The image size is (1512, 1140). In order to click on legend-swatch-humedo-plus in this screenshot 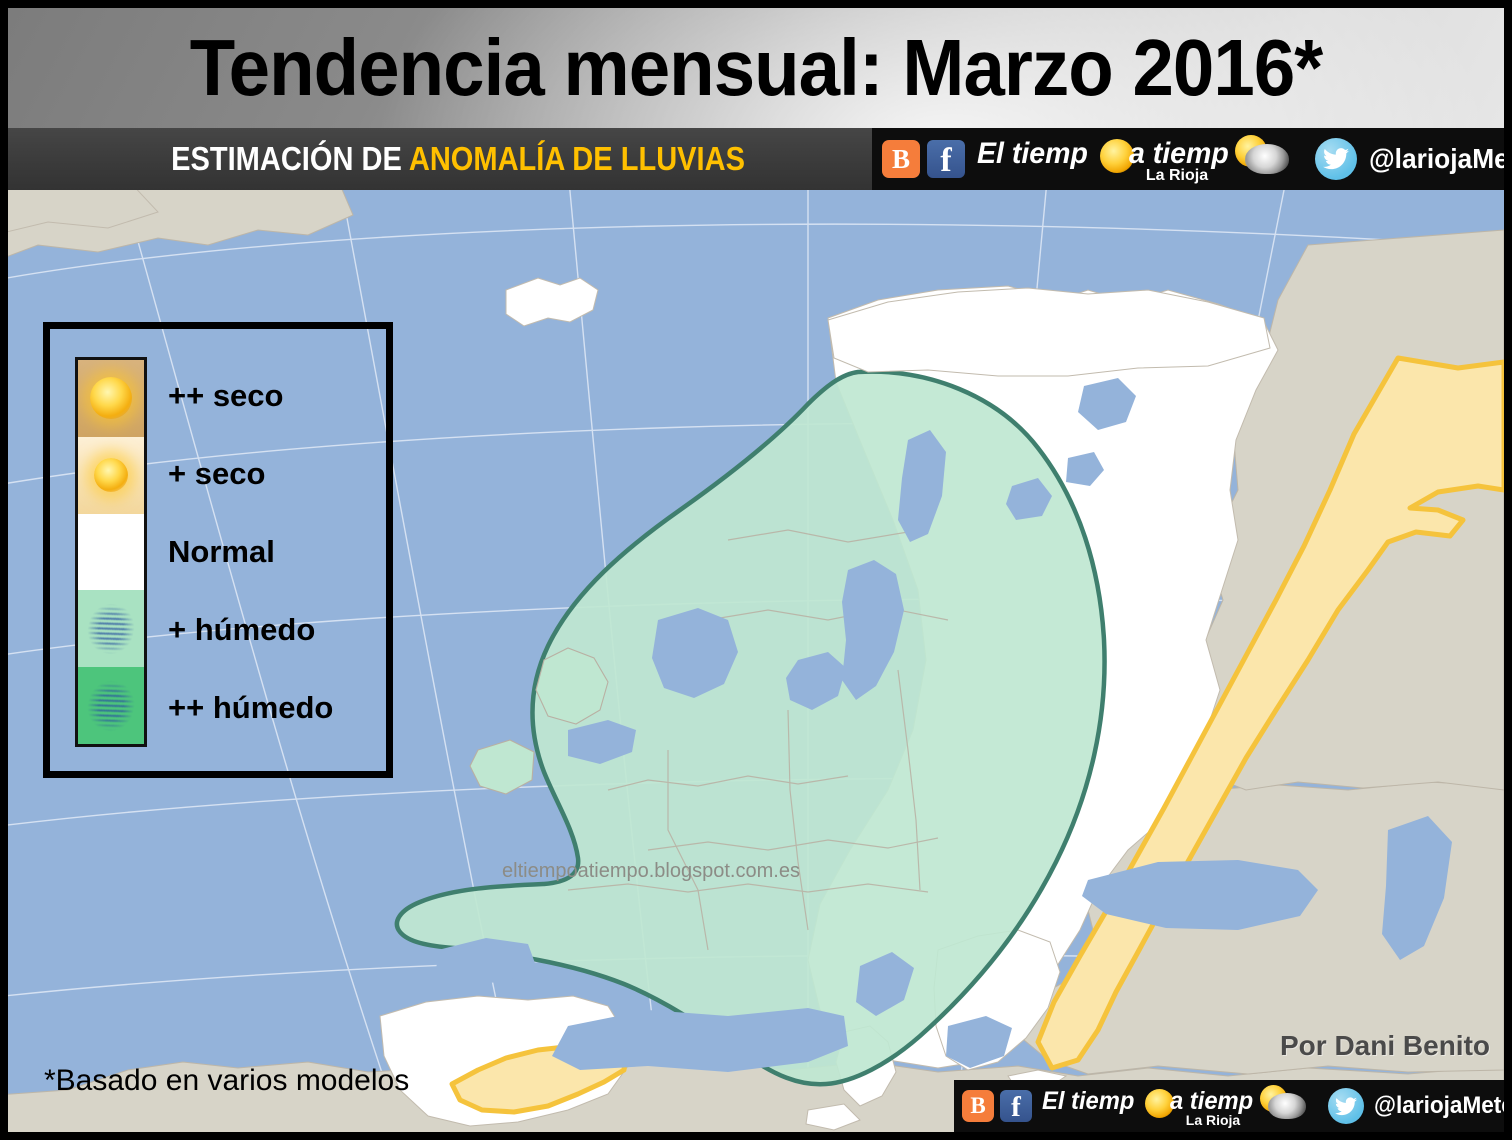, I will do `click(111, 629)`.